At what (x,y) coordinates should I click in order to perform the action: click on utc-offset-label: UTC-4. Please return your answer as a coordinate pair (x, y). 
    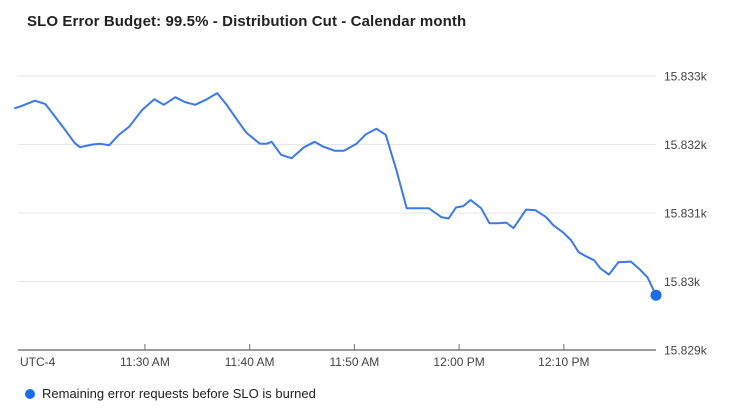
    Looking at the image, I should click on (38, 362).